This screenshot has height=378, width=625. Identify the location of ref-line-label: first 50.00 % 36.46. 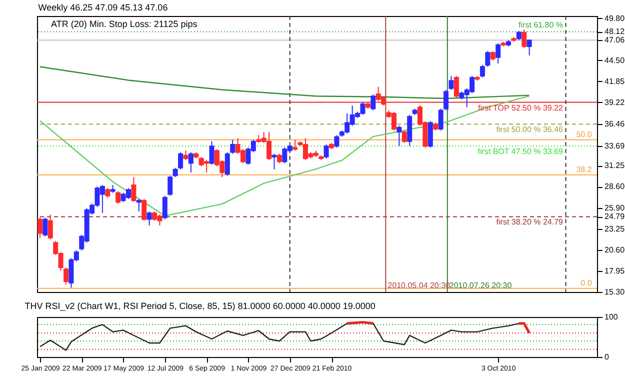
(530, 129).